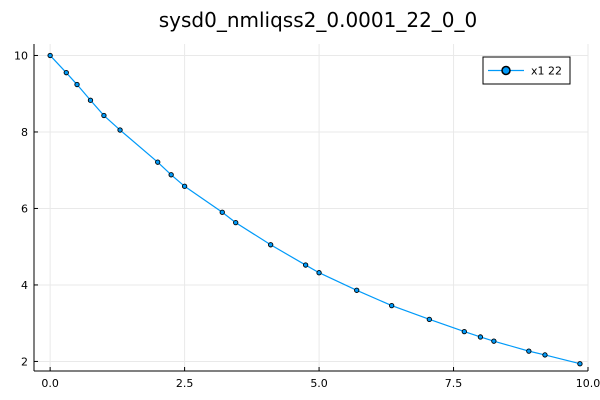 Image resolution: width=600 pixels, height=400 pixels. I want to click on x-tick-label: 7.5, so click(454, 383).